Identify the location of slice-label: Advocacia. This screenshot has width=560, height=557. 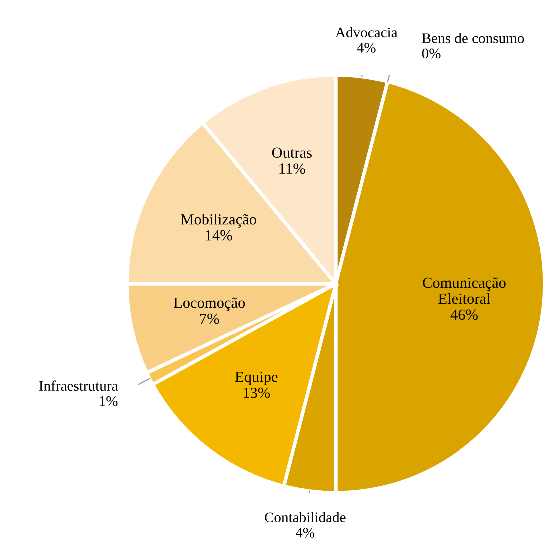
(367, 32).